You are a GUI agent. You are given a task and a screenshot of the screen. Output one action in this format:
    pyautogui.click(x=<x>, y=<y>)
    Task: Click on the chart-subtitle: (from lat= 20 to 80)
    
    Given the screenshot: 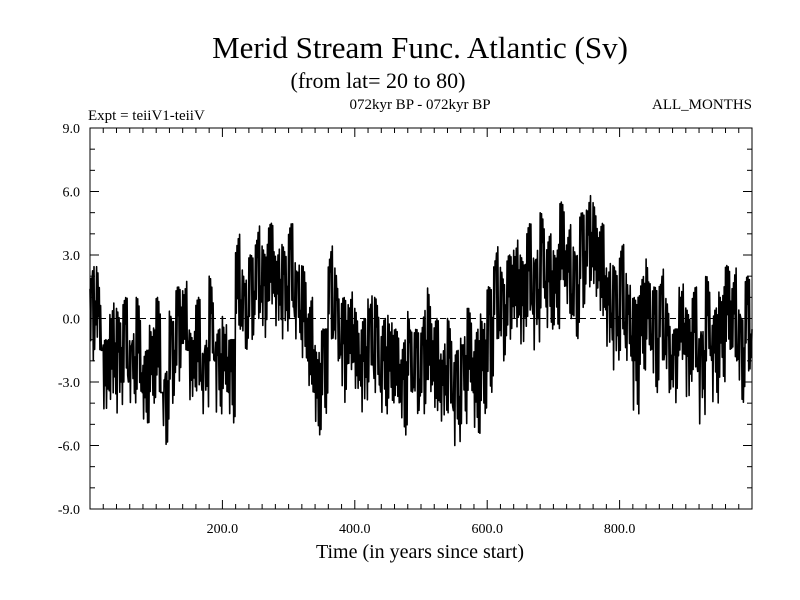 What is the action you would take?
    pyautogui.click(x=378, y=80)
    